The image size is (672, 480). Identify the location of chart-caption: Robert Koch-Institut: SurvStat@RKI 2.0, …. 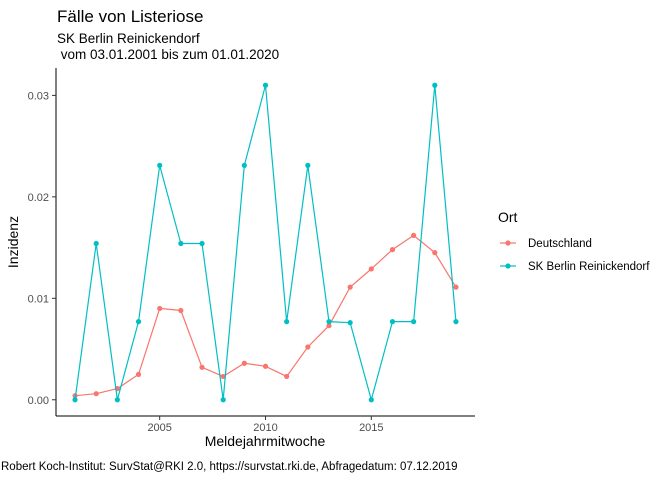
(229, 467).